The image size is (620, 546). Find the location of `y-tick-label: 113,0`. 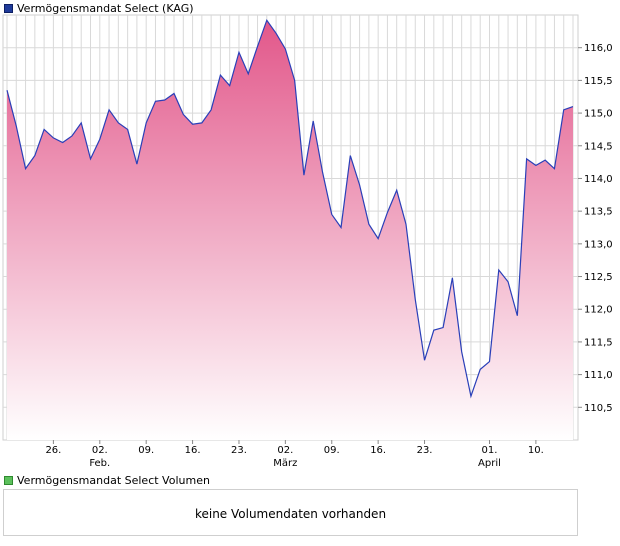

y-tick-label: 113,0 is located at coordinates (598, 244).